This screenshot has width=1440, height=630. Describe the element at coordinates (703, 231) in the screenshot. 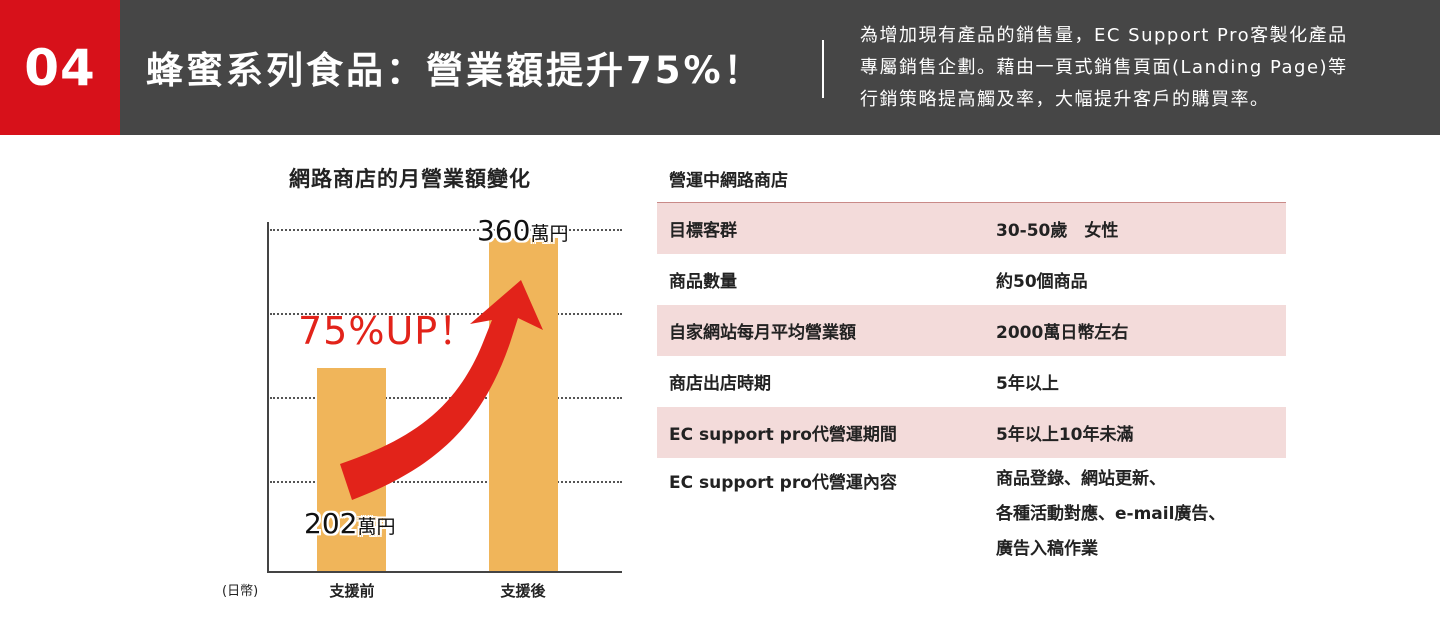

I see `row-key: 目標客群` at that location.